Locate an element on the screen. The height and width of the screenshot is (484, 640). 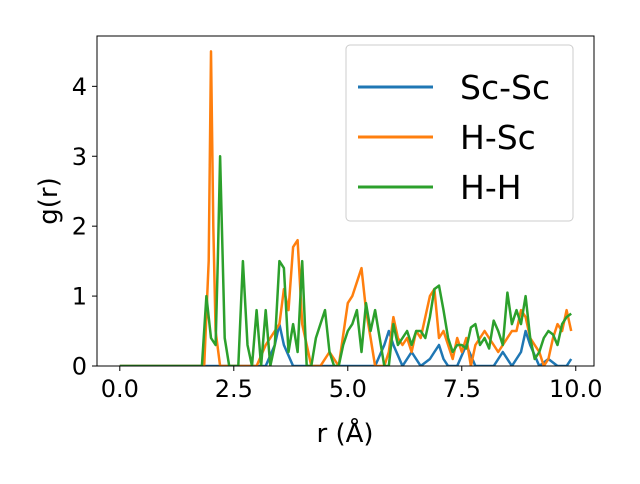
x-axis-label: r (Å) is located at coordinates (344, 433).